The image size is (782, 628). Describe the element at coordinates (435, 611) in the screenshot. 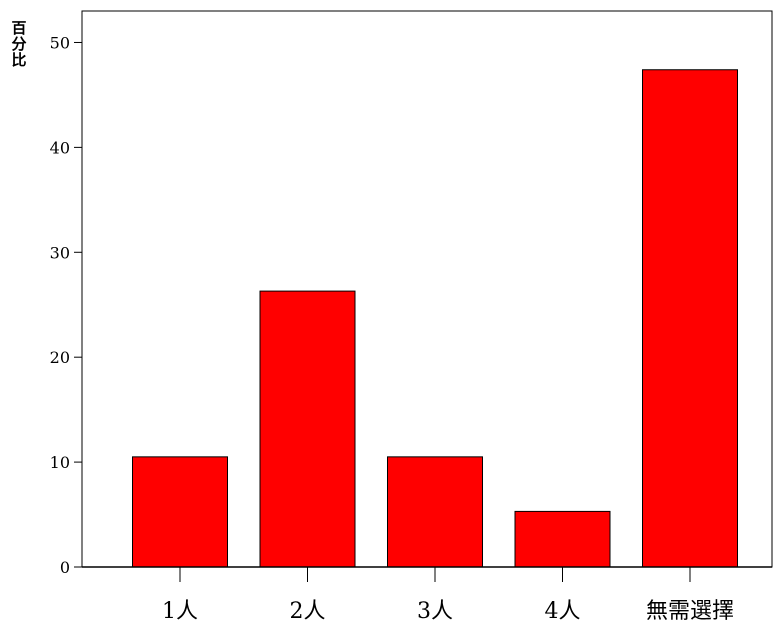

I see `x-tick-label: 3人` at that location.